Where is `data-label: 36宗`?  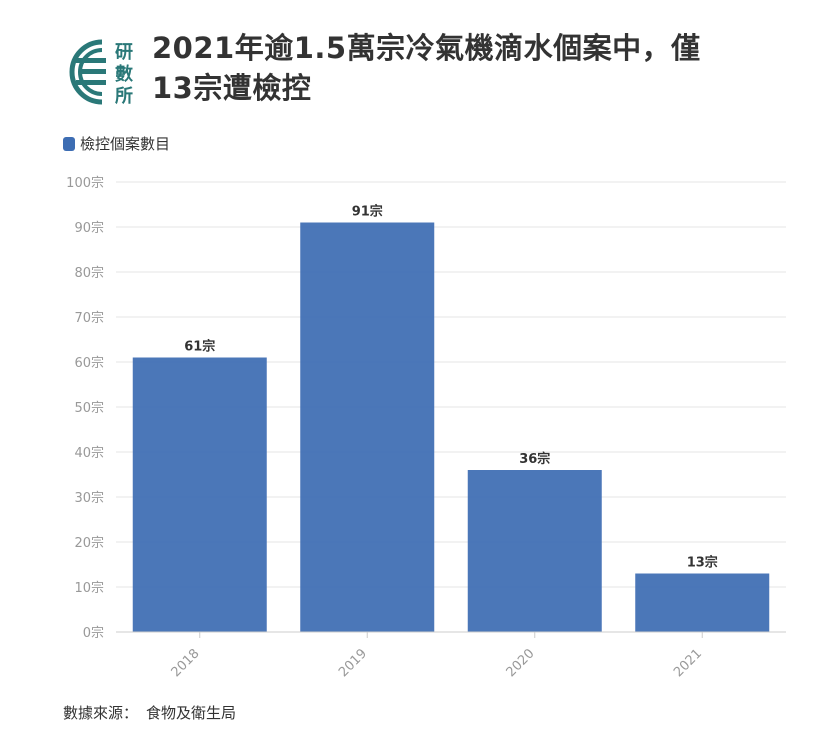 data-label: 36宗 is located at coordinates (534, 459).